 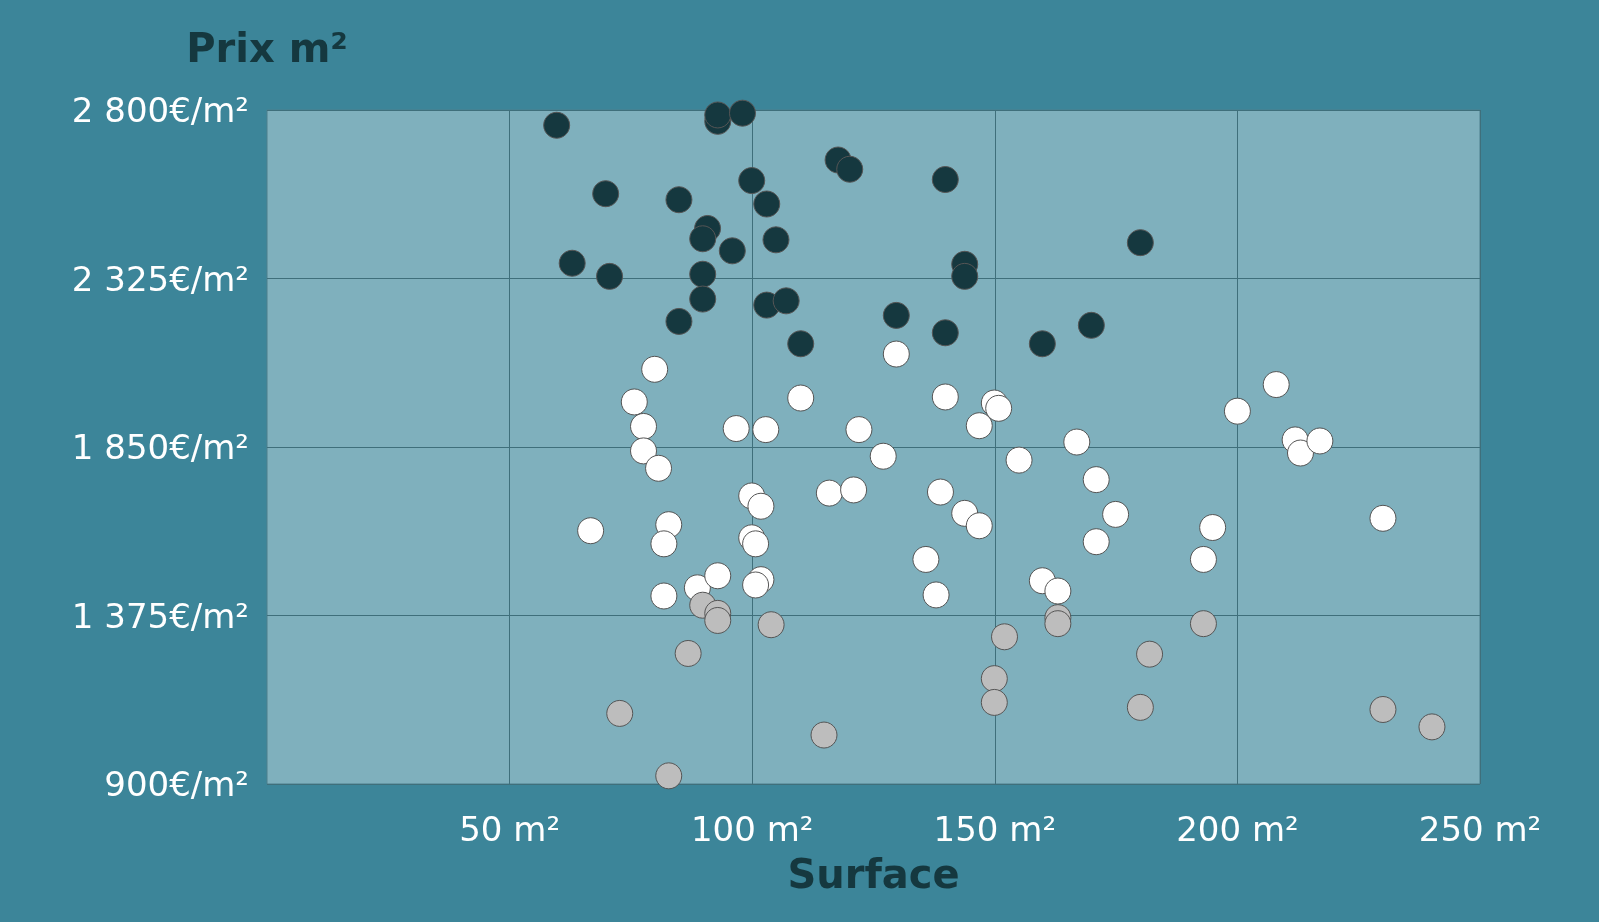 What do you see at coordinates (160, 615) in the screenshot?
I see `y-tick-label: 1 375€/m²` at bounding box center [160, 615].